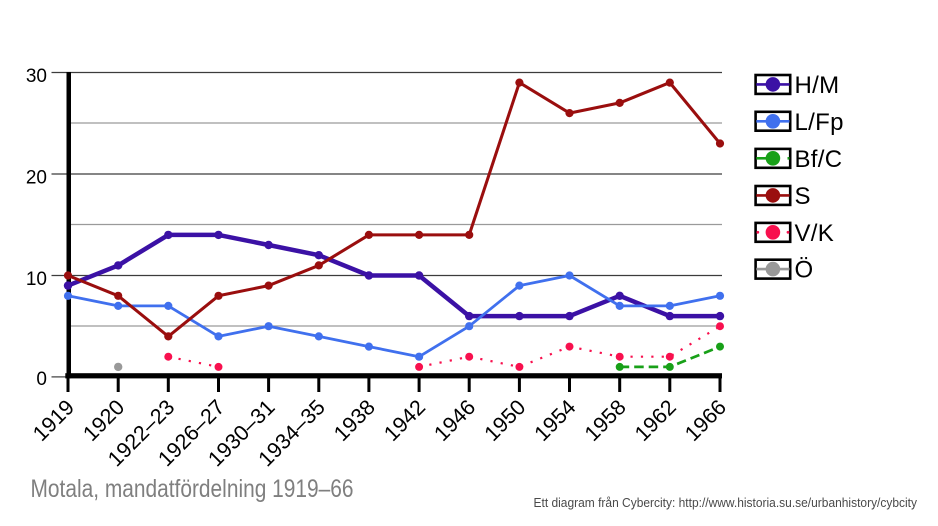 The image size is (938, 526). I want to click on svg-text: V/K, so click(815, 233).